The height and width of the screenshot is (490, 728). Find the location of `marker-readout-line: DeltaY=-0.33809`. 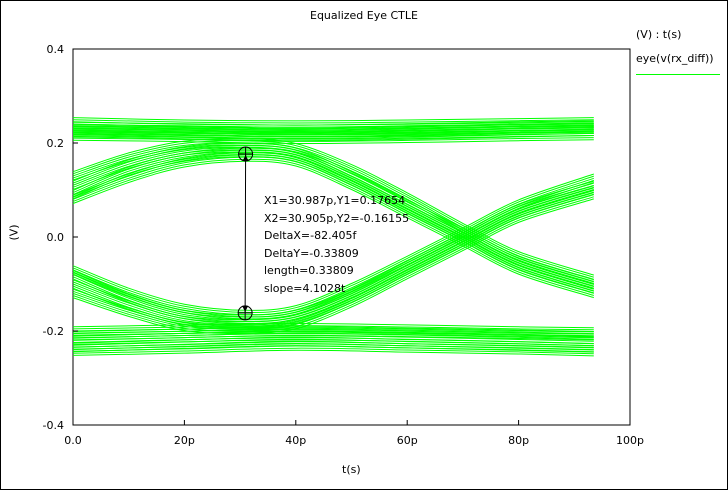

marker-readout-line: DeltaY=-0.33809 is located at coordinates (311, 253).